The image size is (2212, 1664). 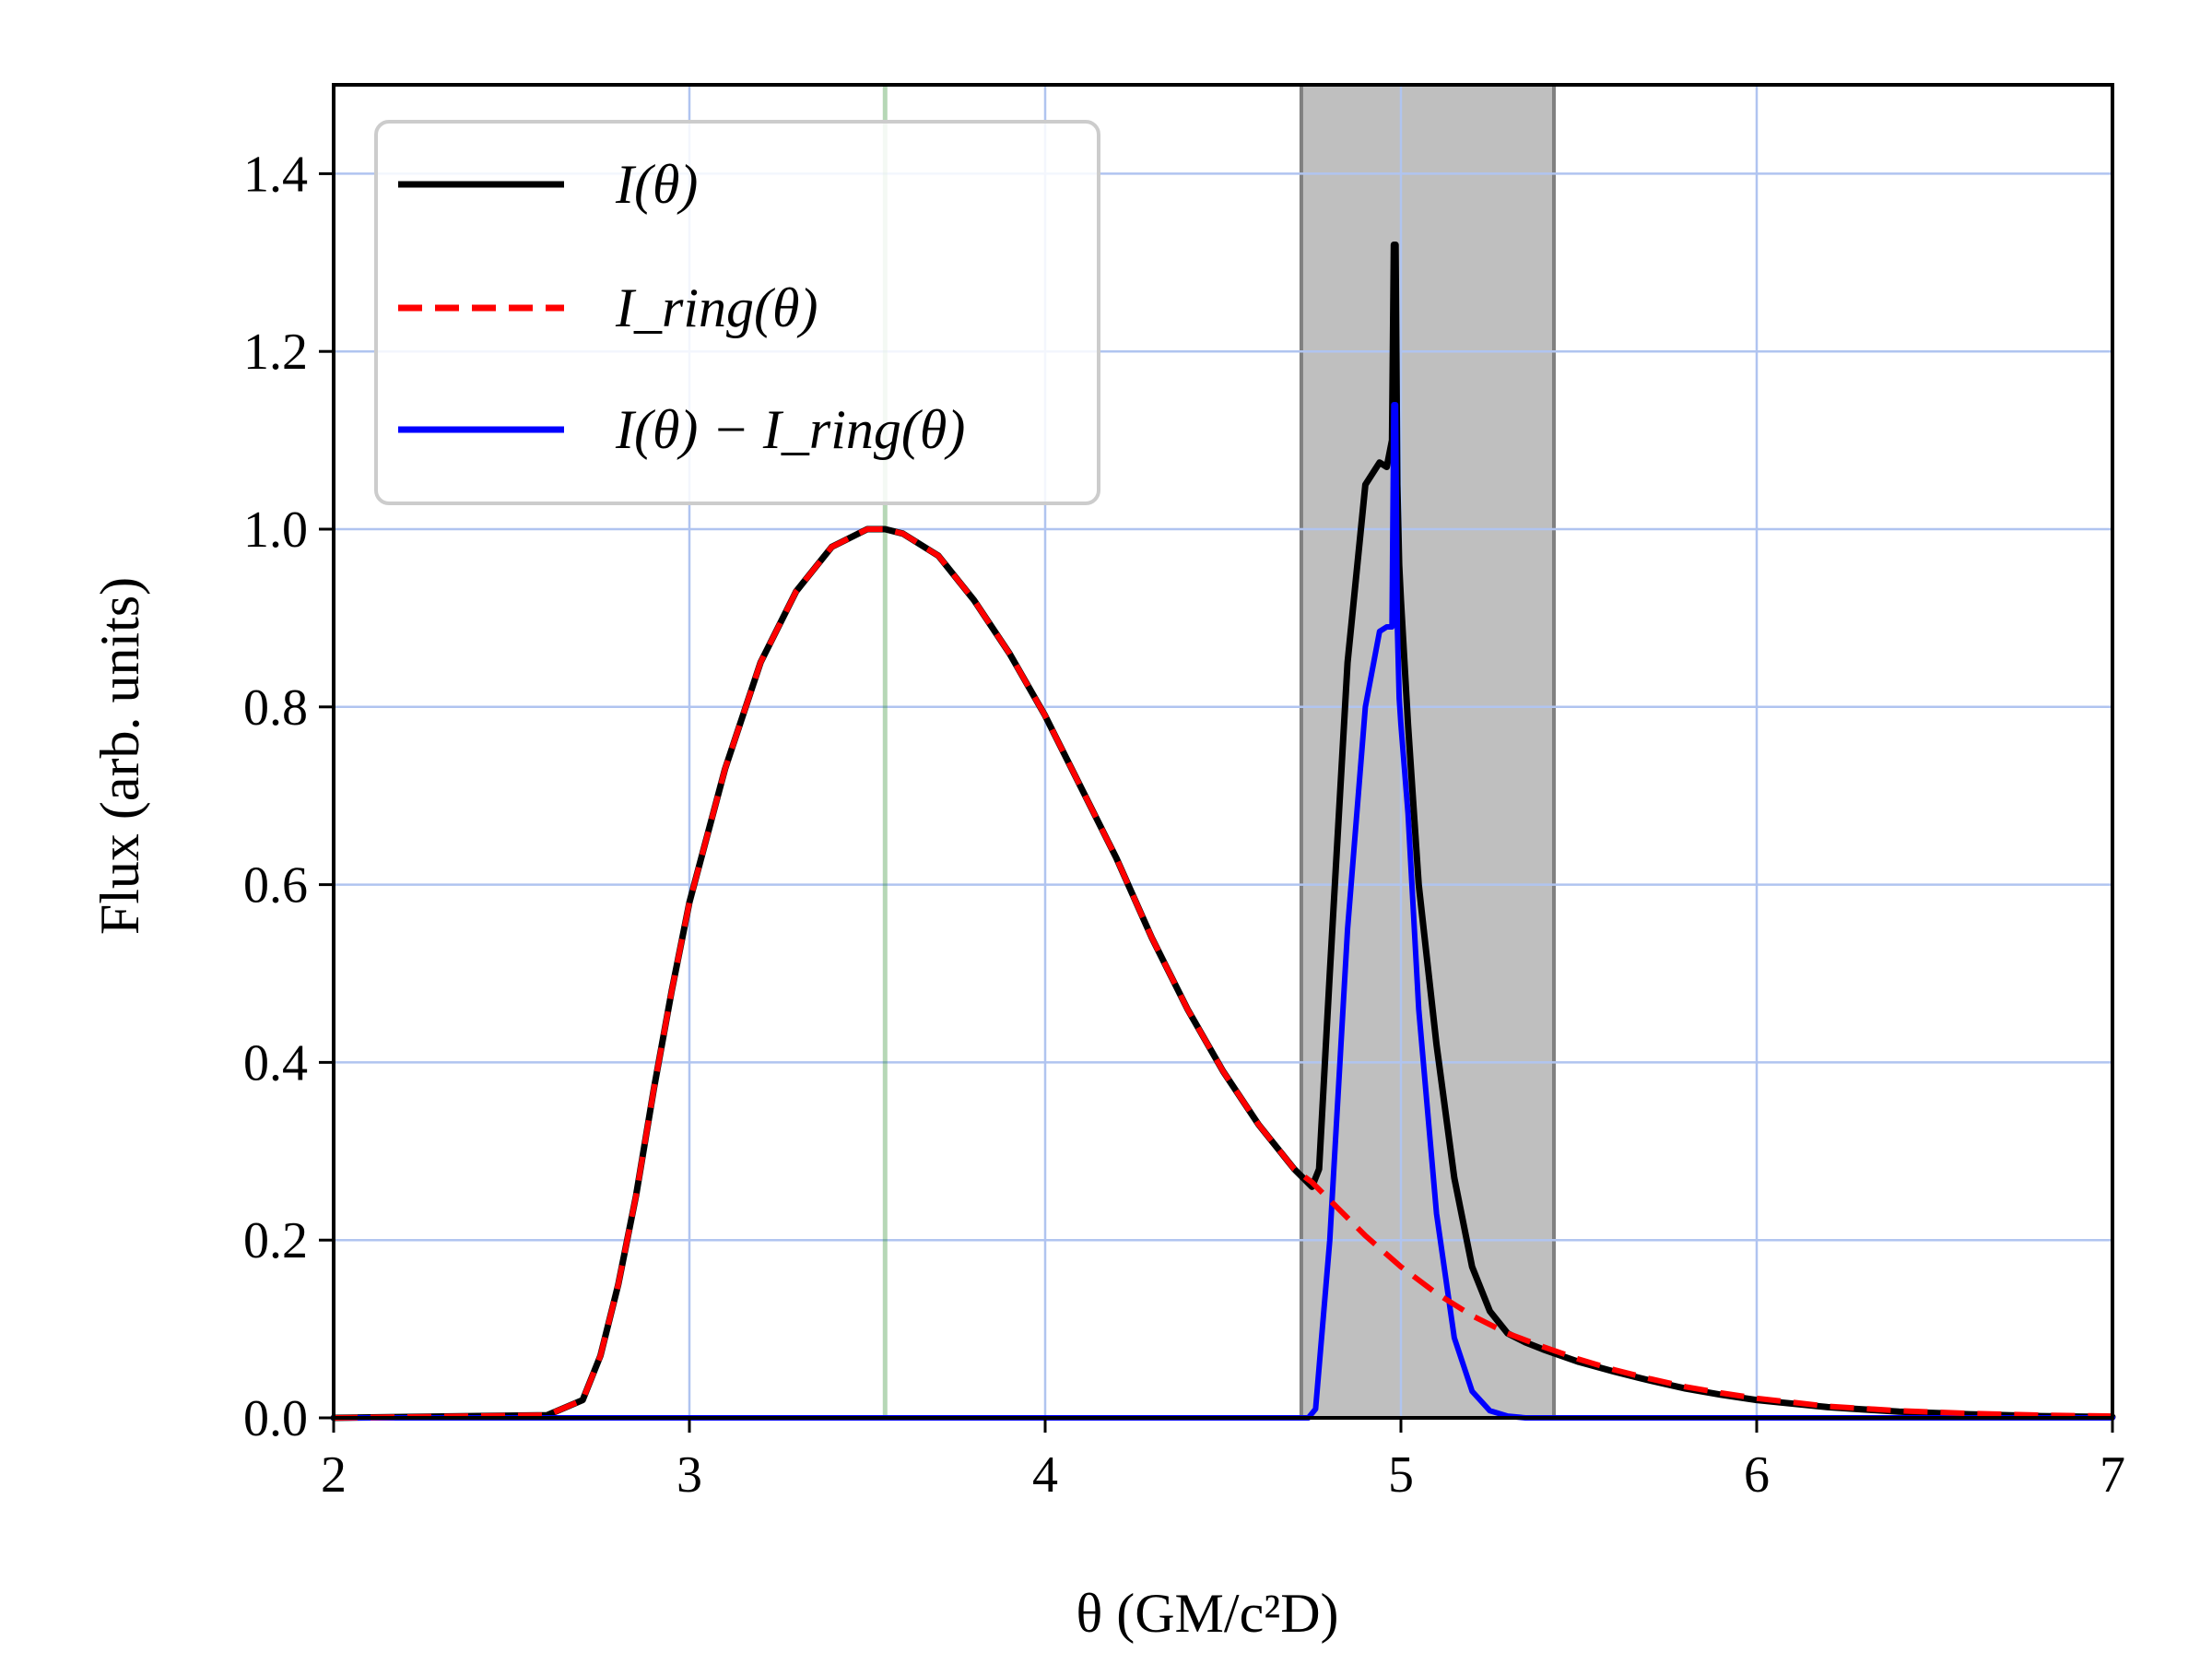 What do you see at coordinates (275, 530) in the screenshot?
I see `y-tick-label: 1.0` at bounding box center [275, 530].